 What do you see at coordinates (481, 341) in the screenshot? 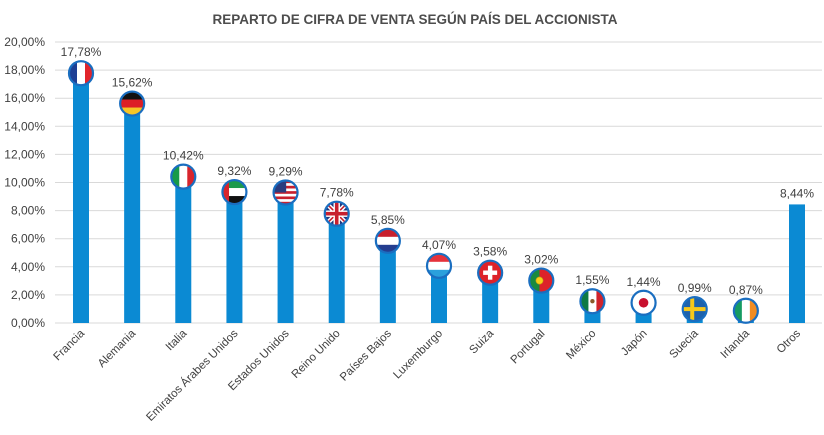
I see `x-tick-label: Suiza` at bounding box center [481, 341].